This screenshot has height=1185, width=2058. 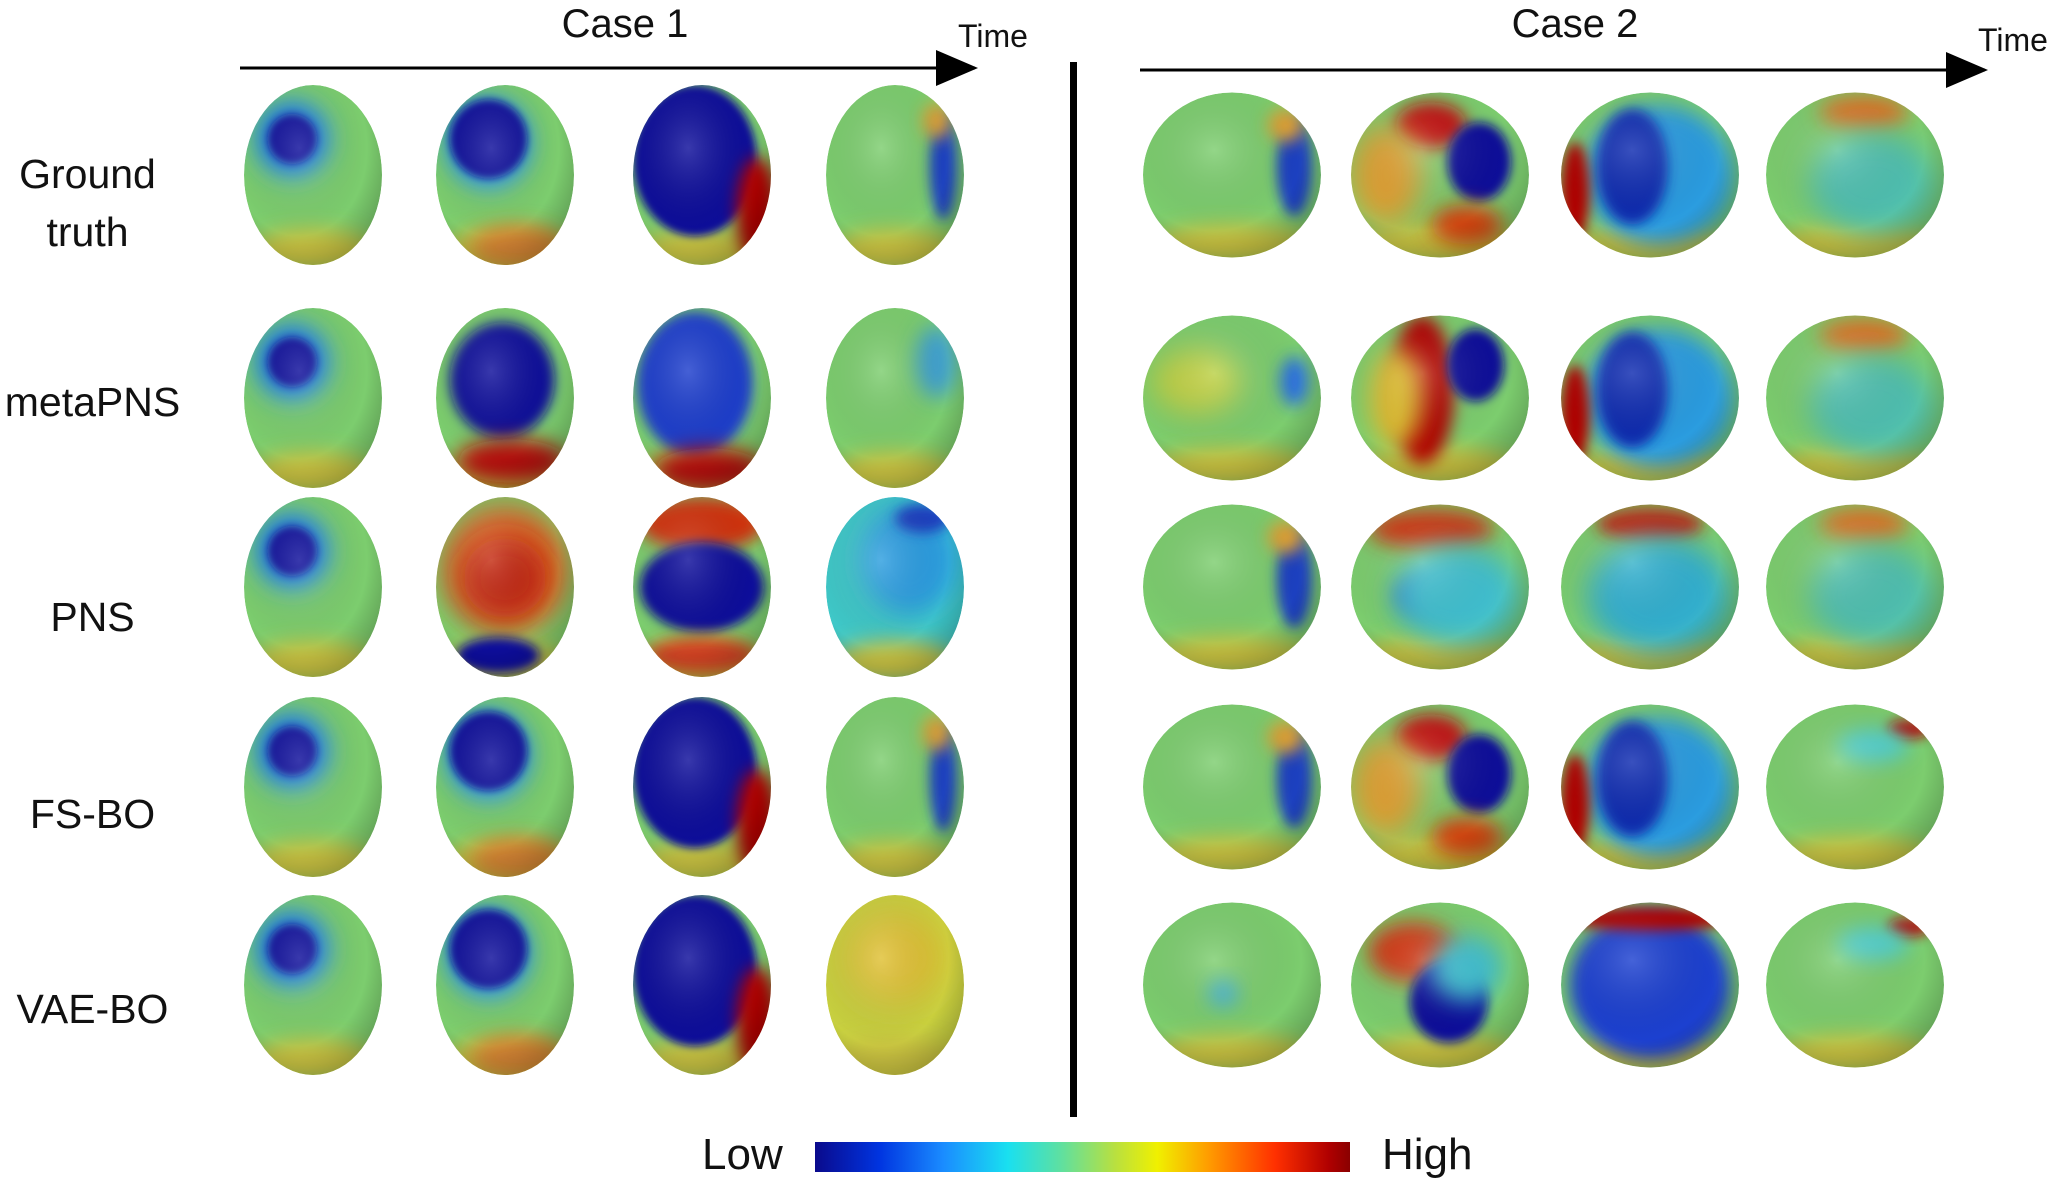 I want to click on heart-map-case2-r5-t1, so click(x=1232, y=985).